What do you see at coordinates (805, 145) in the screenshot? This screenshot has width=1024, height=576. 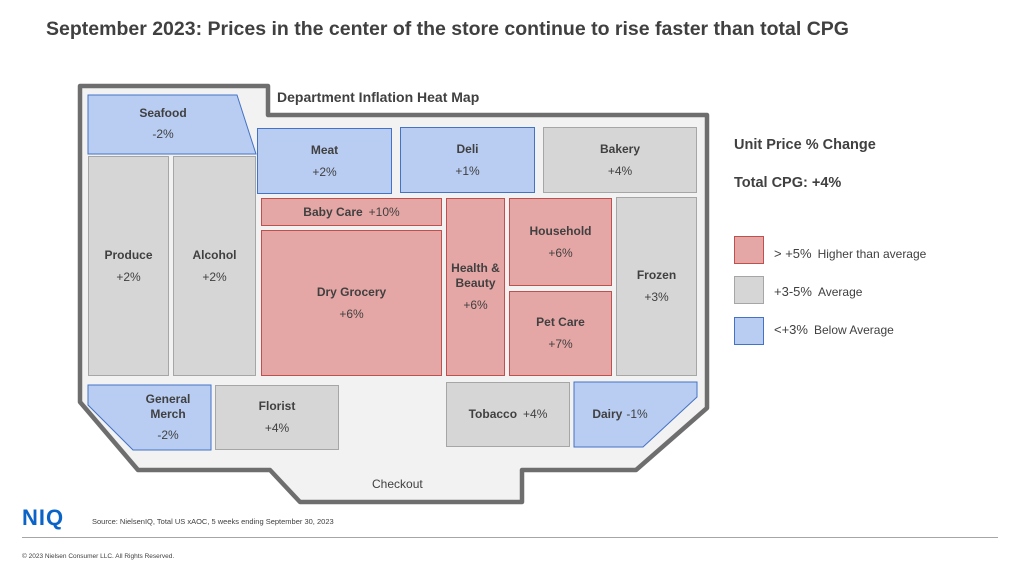 I see `legend-title: Unit Price % Change` at bounding box center [805, 145].